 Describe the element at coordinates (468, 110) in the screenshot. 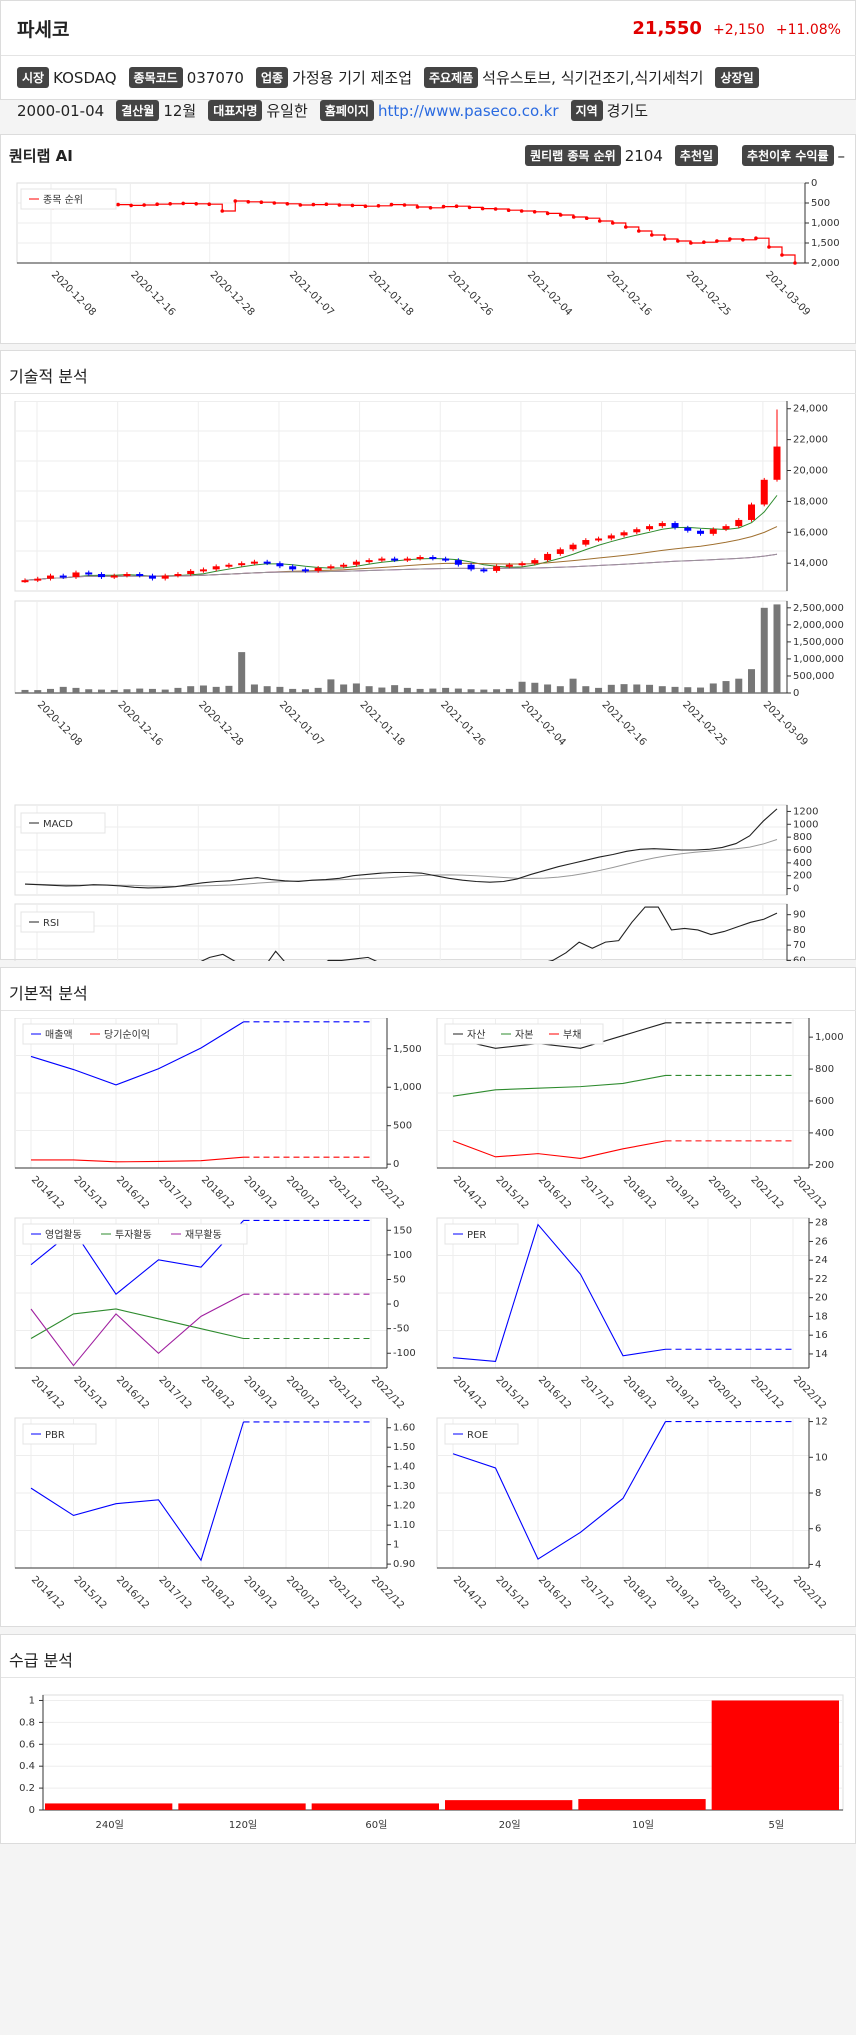

I see `homepage-link: http://www.paseco.co.kr` at that location.